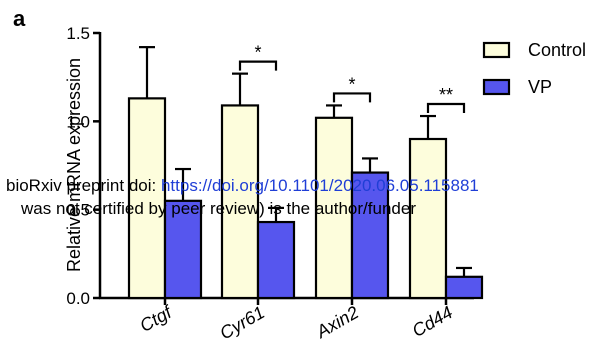 The image size is (600, 359). Describe the element at coordinates (464, 287) in the screenshot. I see `bar-vp-cd44` at that location.